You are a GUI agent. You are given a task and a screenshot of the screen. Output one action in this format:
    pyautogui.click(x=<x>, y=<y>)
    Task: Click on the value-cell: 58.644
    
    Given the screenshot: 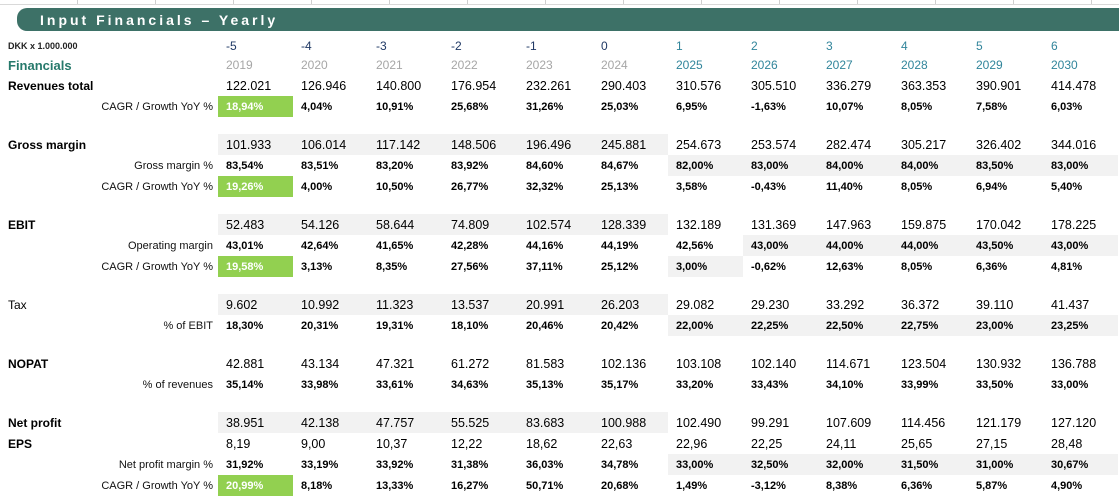 What is the action you would take?
    pyautogui.click(x=405, y=224)
    